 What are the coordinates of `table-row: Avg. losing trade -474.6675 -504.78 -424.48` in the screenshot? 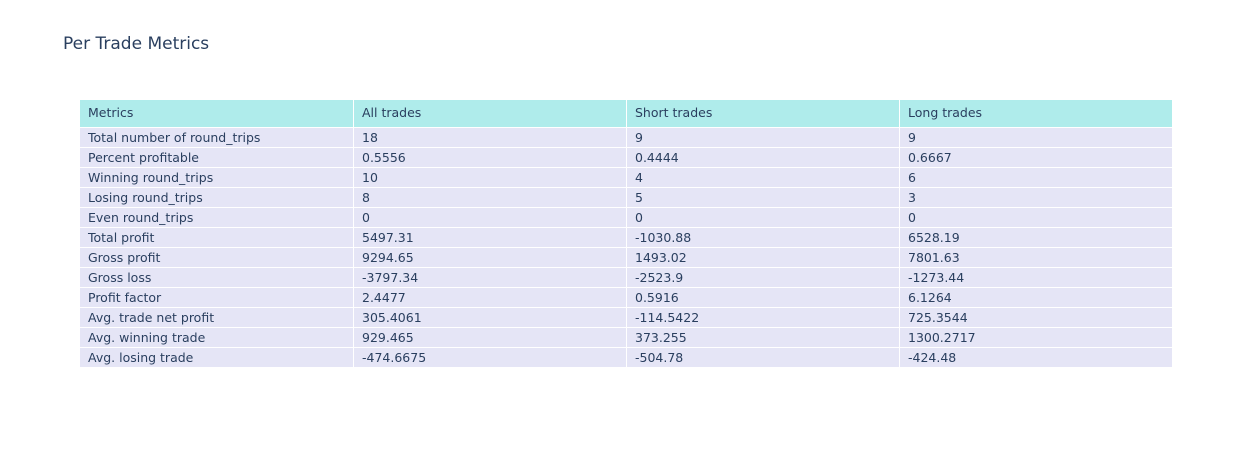 It's located at (626, 358).